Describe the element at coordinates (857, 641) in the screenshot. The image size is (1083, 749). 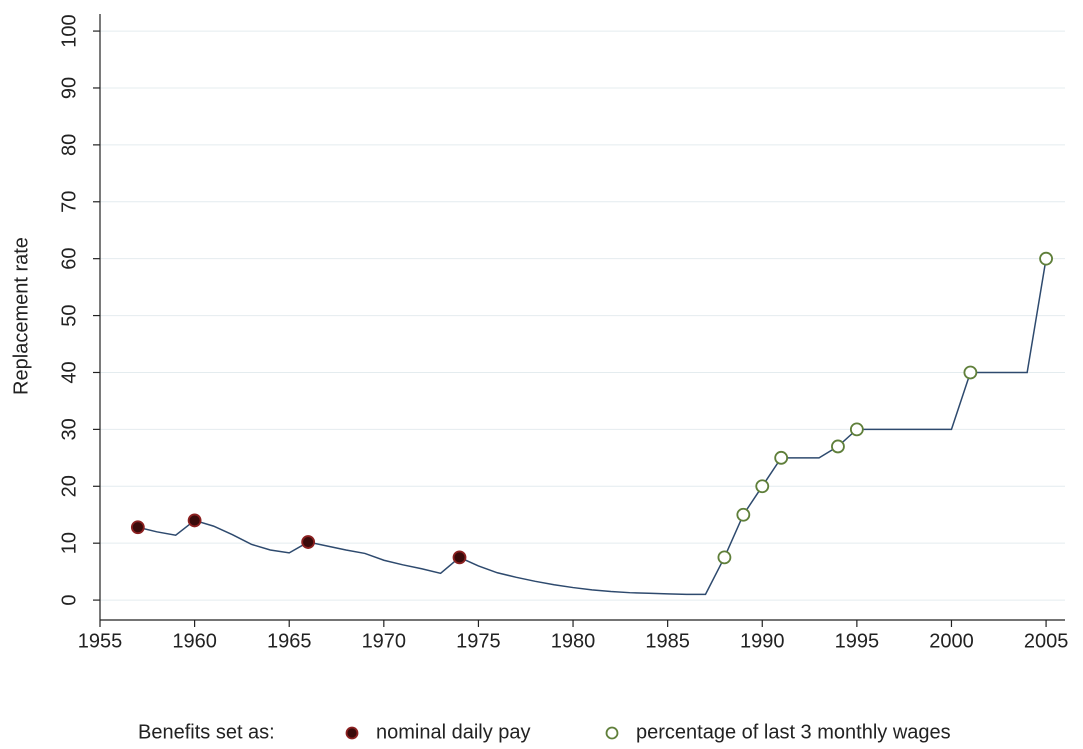
I see `x-tick-label: 1995` at that location.